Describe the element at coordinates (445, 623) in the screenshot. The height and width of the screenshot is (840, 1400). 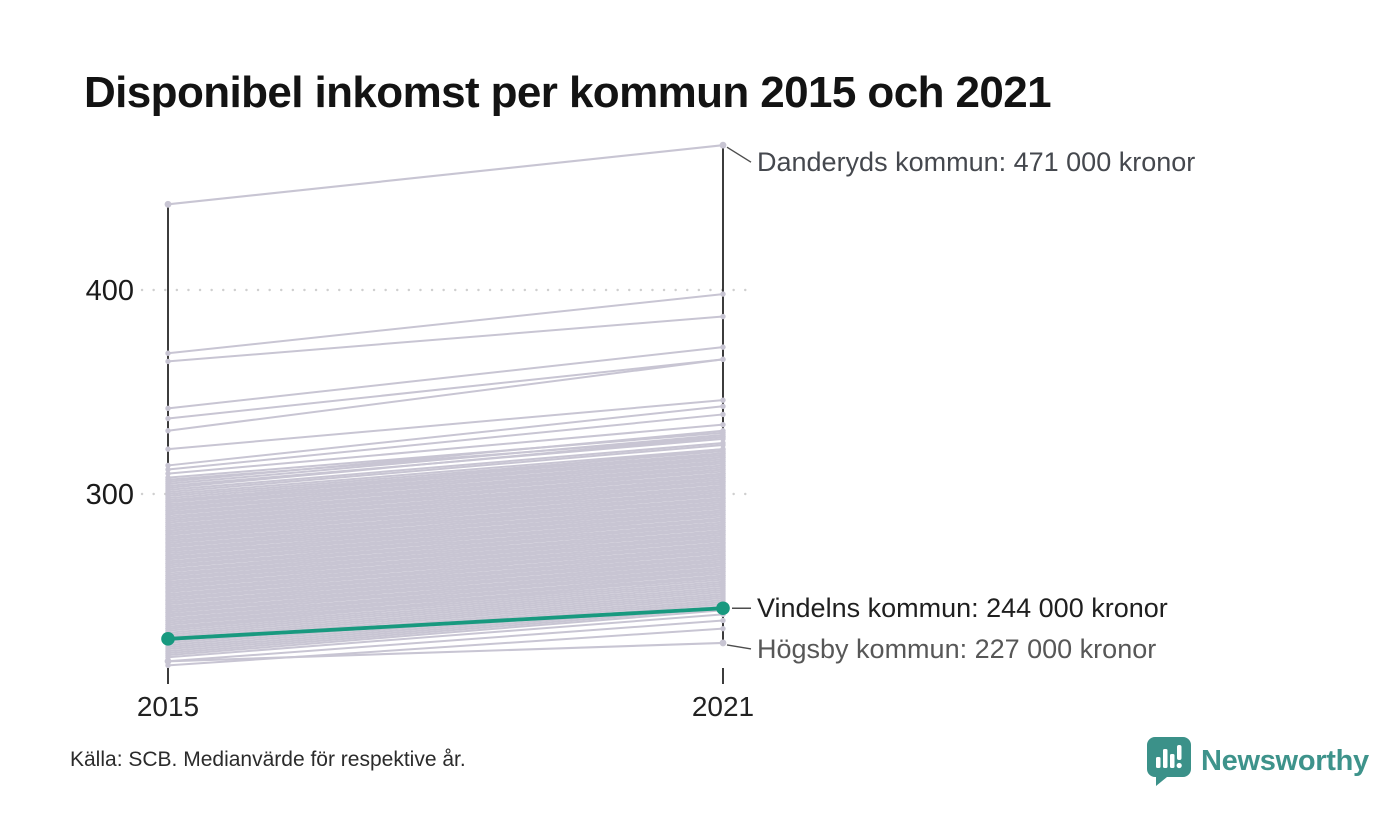
I see `municipality-line-vindeln` at that location.